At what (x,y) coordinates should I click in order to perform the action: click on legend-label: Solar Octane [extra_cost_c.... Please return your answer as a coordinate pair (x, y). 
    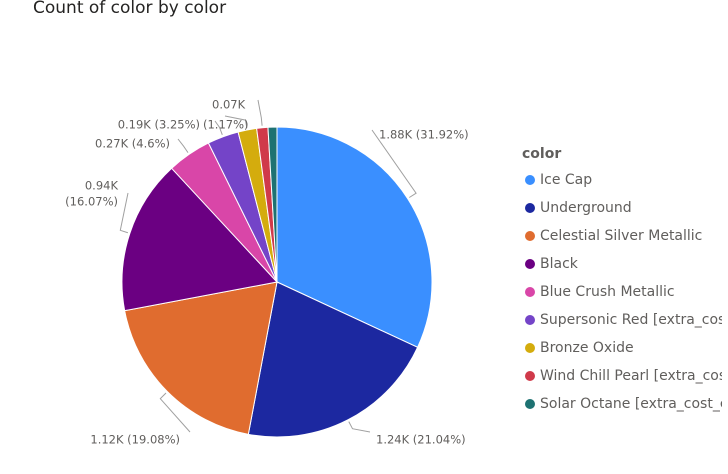
    Looking at the image, I should click on (631, 404).